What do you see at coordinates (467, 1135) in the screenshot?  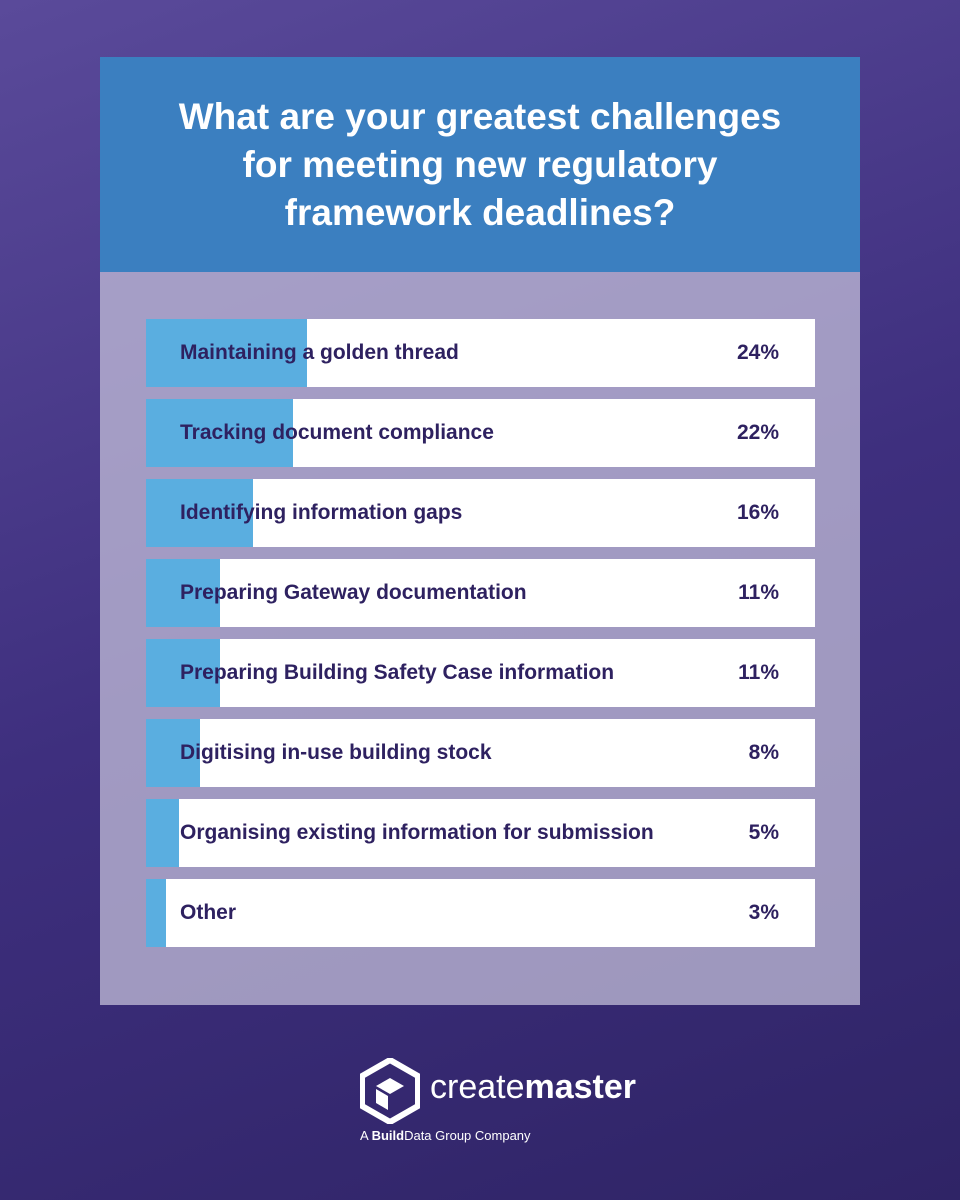 I see `tagline-end: Data Group Company` at bounding box center [467, 1135].